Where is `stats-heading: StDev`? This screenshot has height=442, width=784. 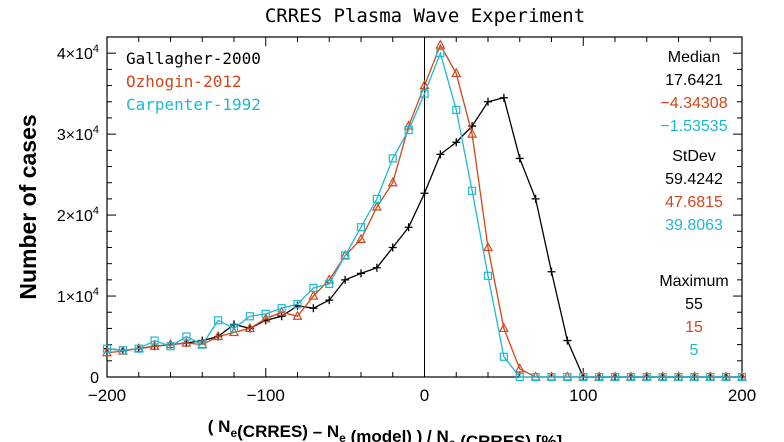
stats-heading: StDev is located at coordinates (694, 156).